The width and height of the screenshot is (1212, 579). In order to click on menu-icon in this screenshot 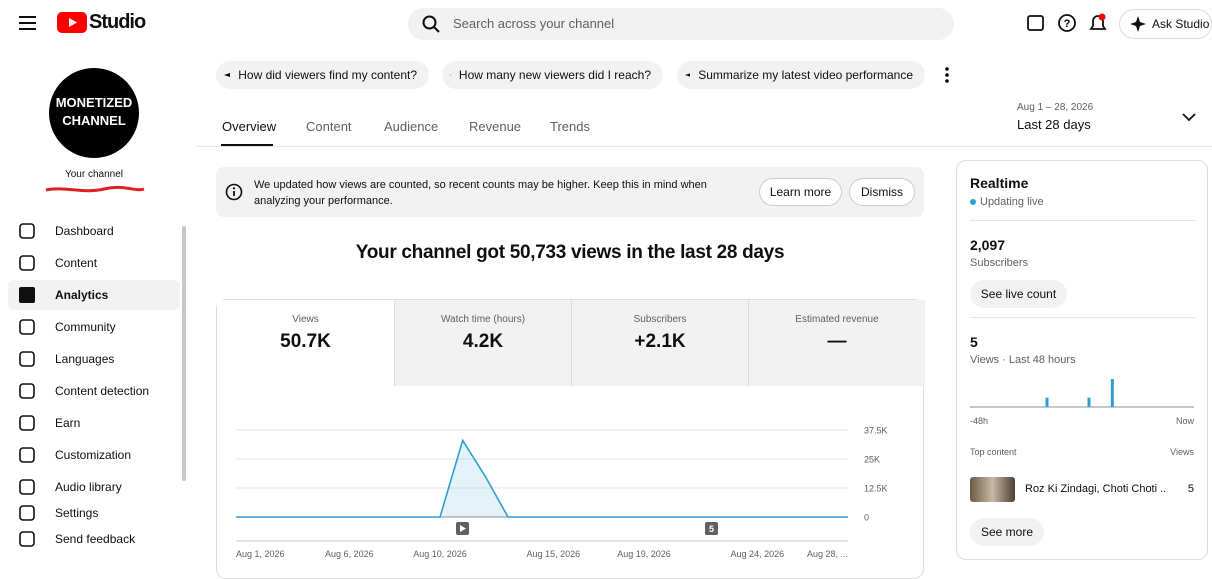, I will do `click(28, 23)`.